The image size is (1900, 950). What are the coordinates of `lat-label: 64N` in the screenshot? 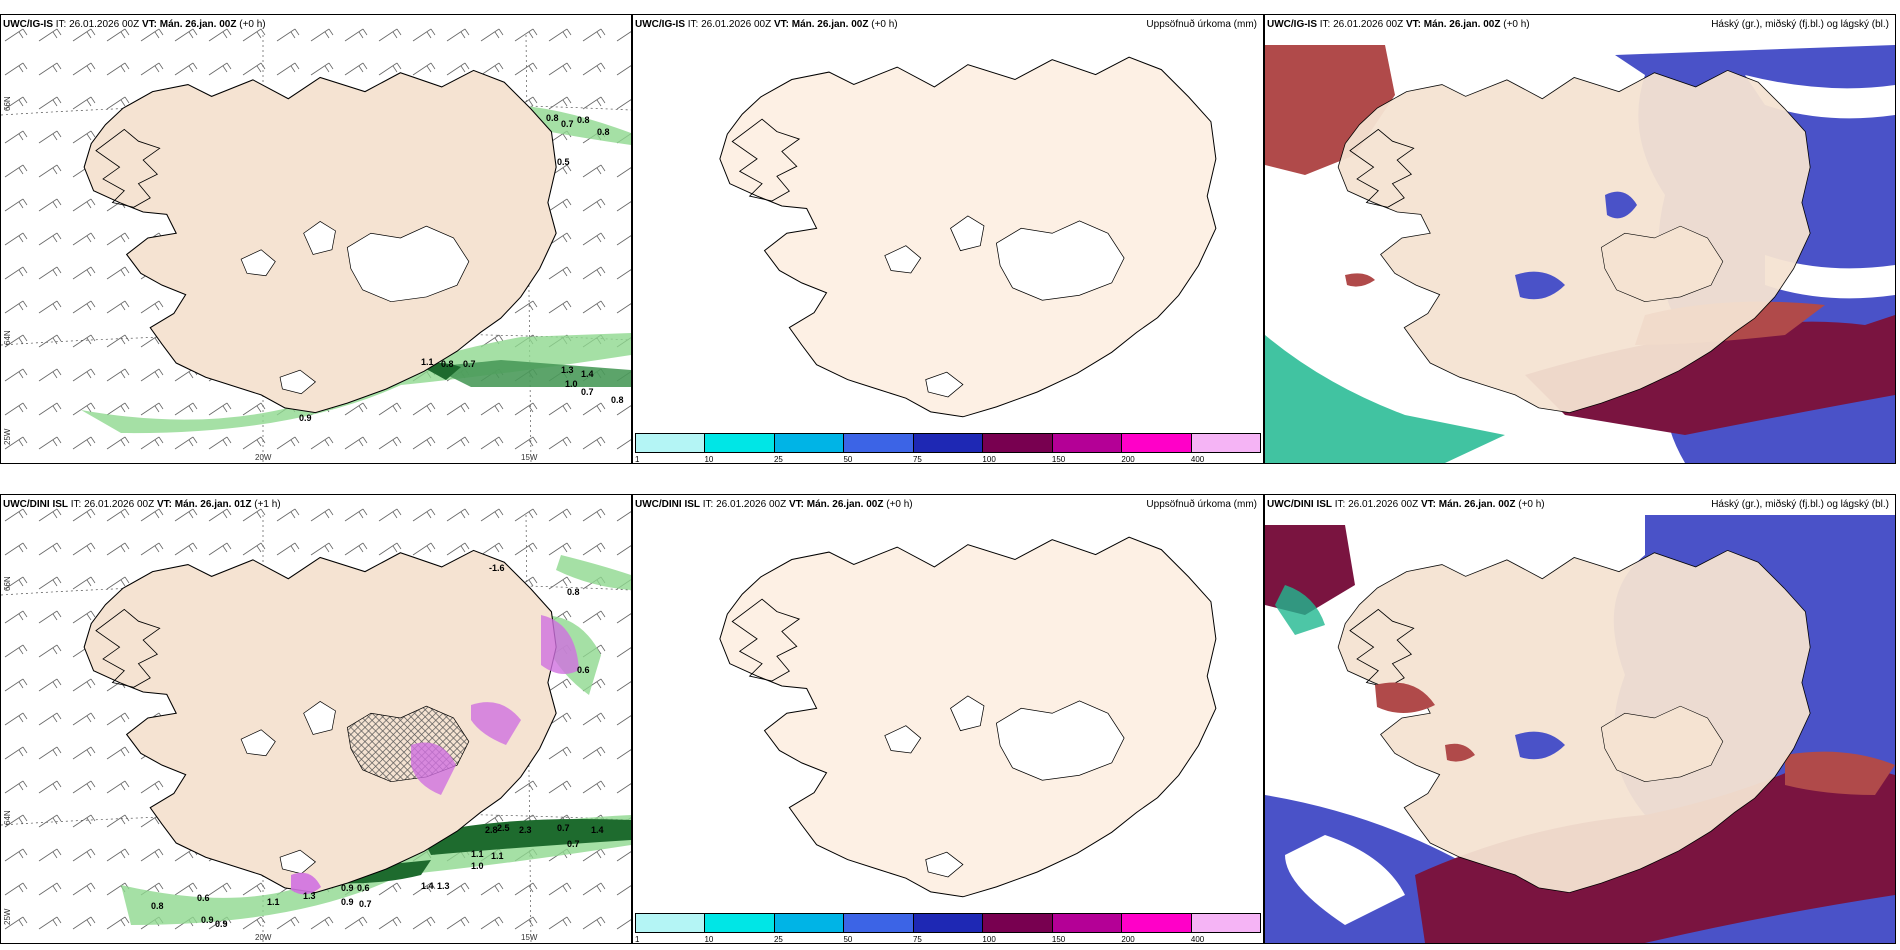 It's located at (7, 337).